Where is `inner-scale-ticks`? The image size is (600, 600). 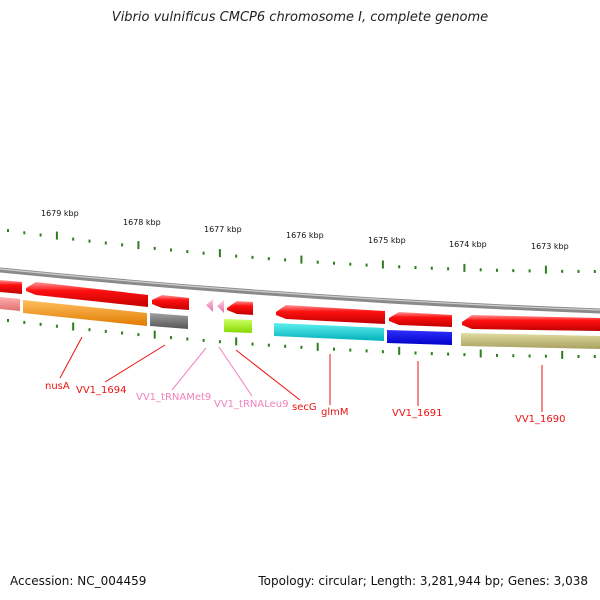 inner-scale-ticks is located at coordinates (301, 339).